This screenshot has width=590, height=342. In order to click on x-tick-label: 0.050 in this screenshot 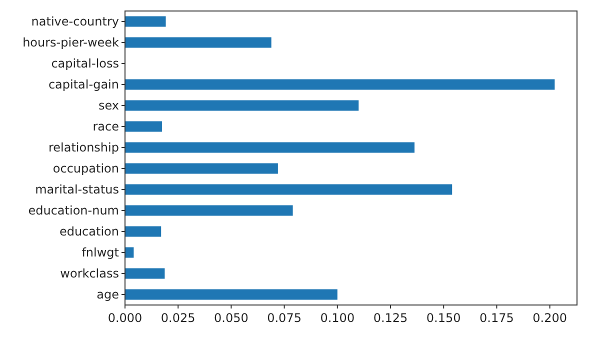, I will do `click(231, 318)`.